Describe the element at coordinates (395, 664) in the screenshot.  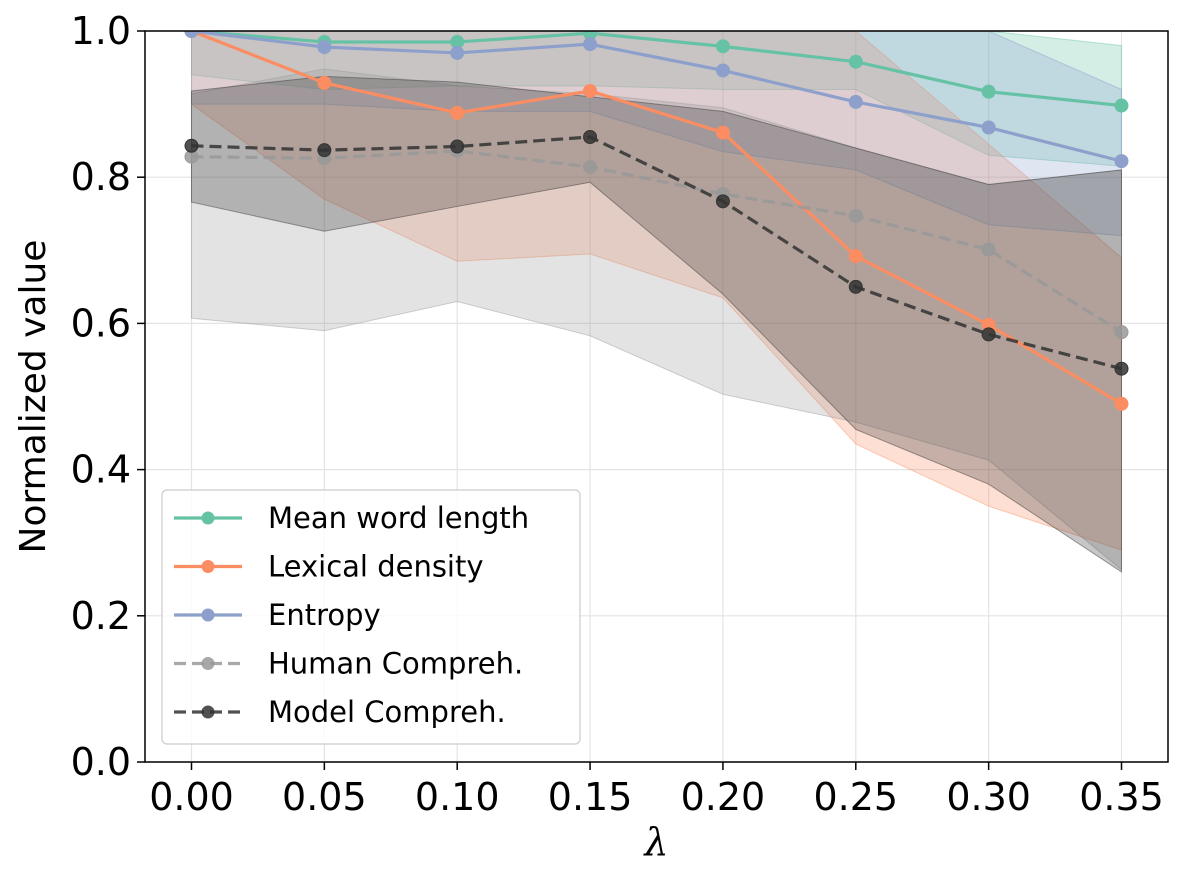
I see `legend-label-3: Human Compreh.` at that location.